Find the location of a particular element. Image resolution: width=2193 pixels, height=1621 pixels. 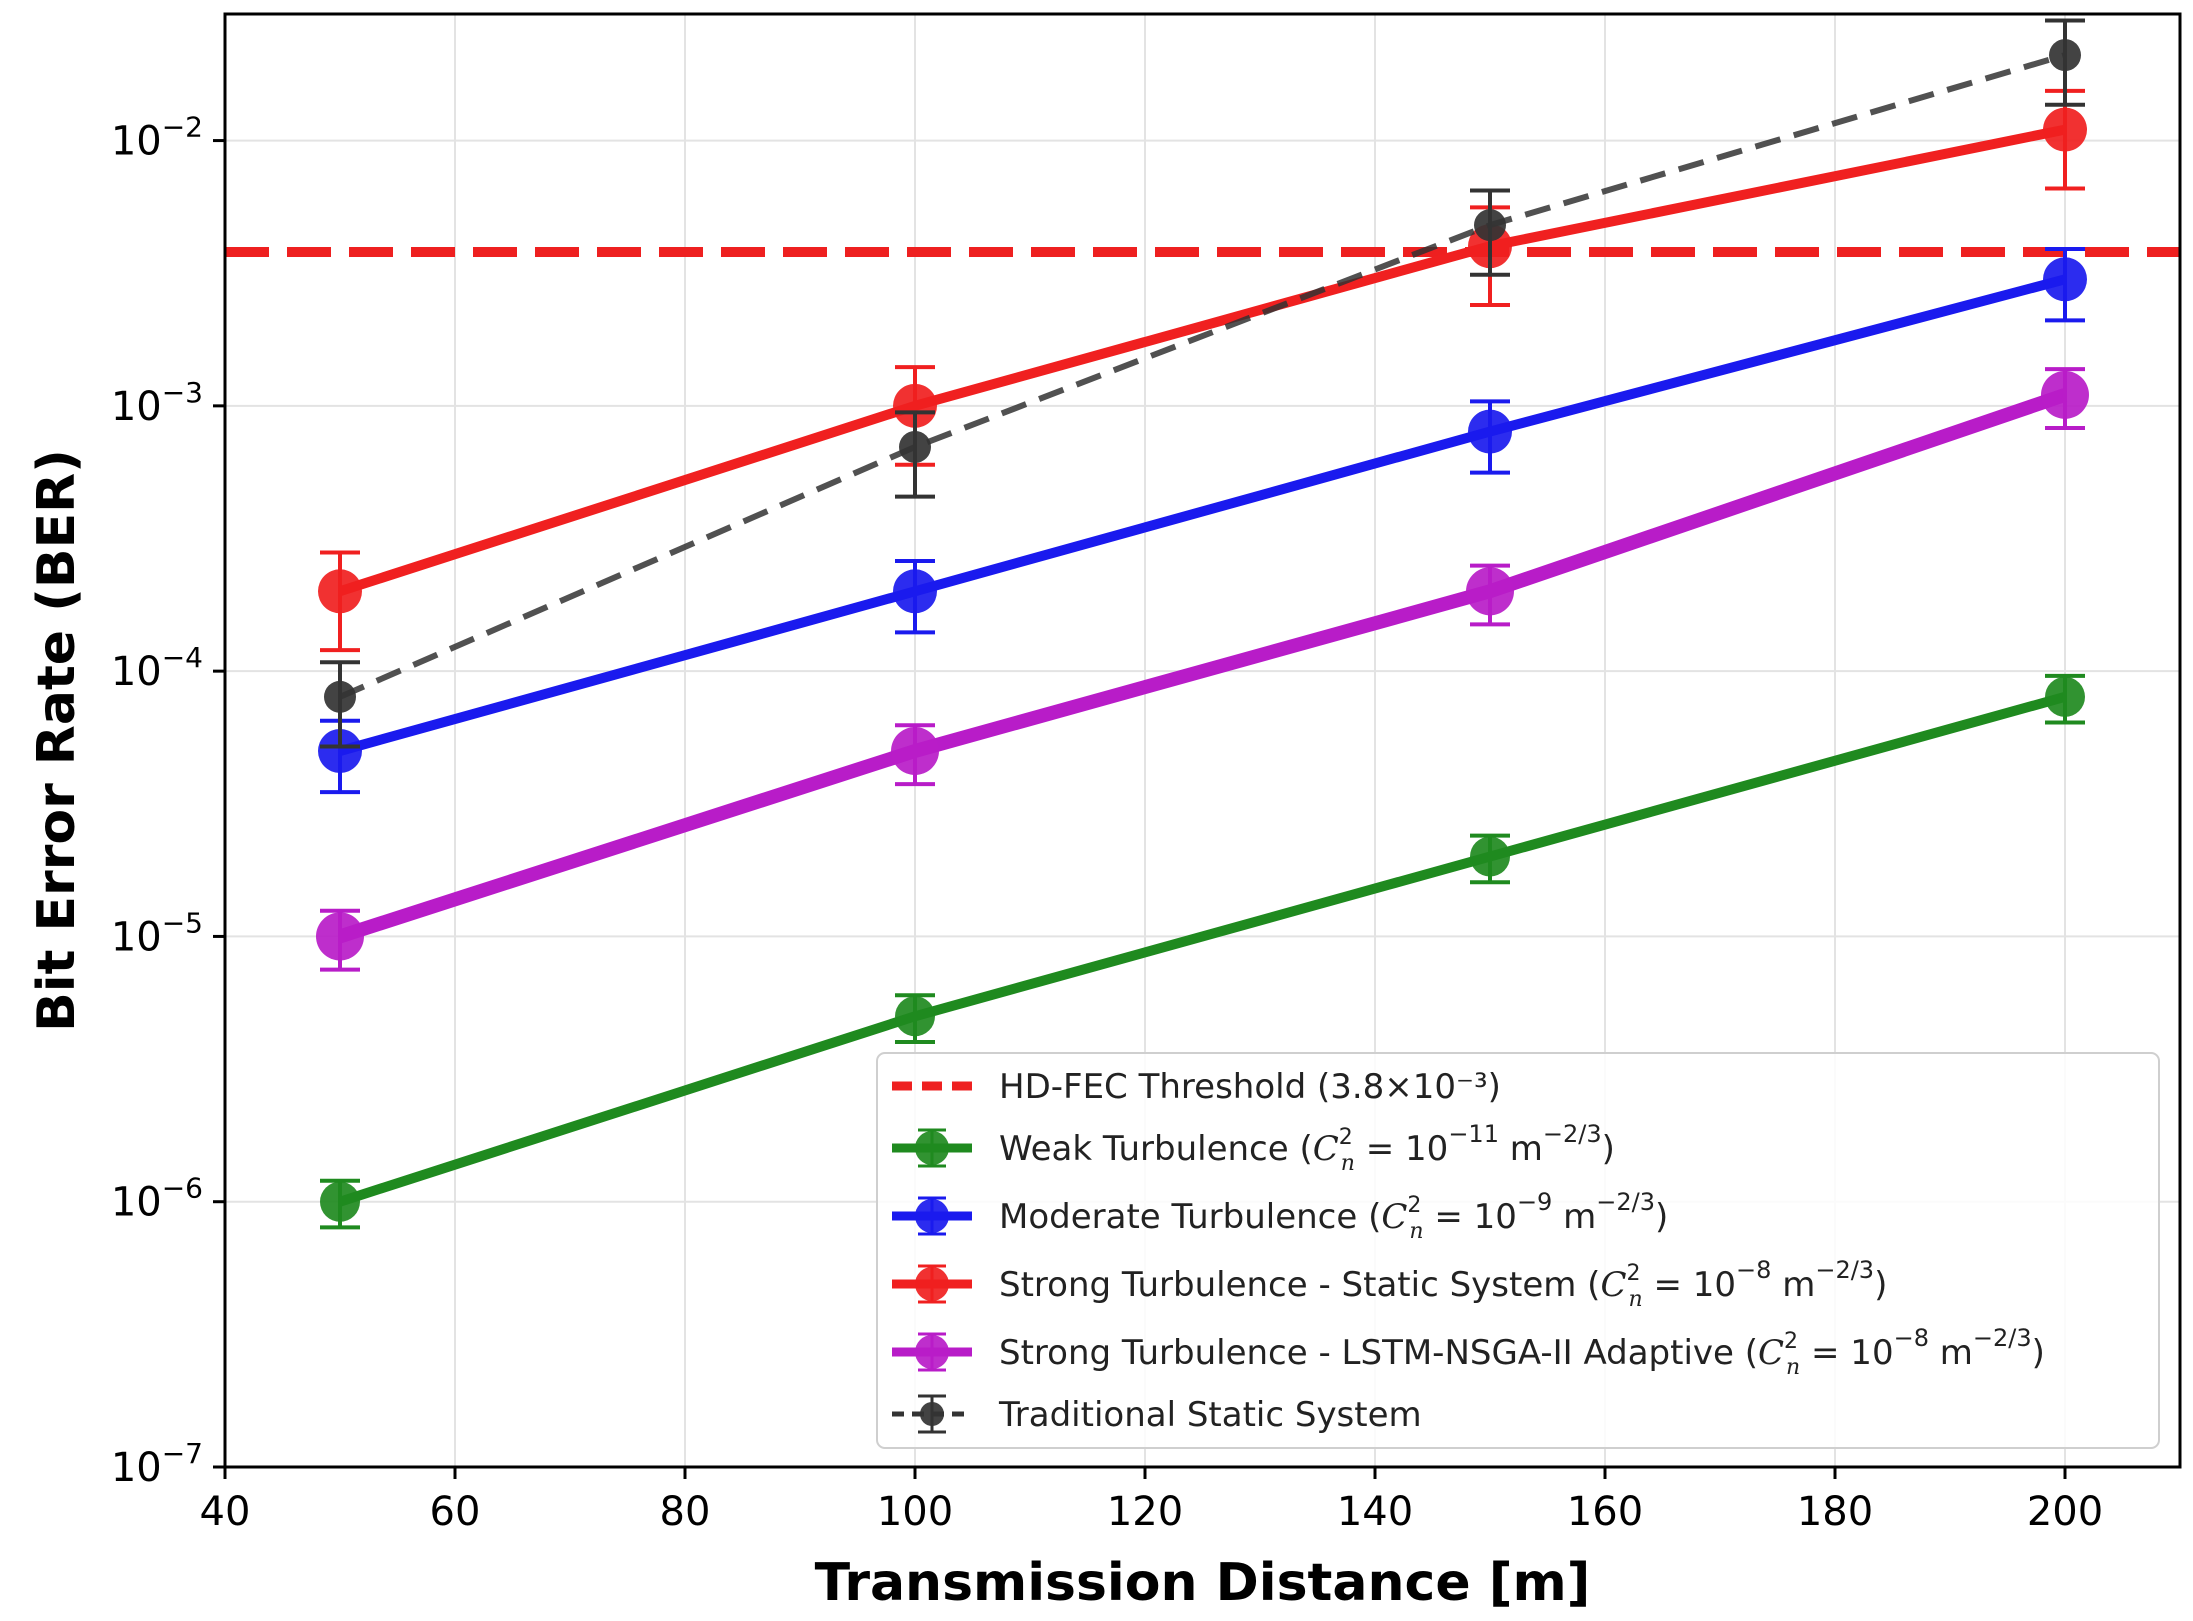

y-tick-exponent: −3 is located at coordinates (182, 392).